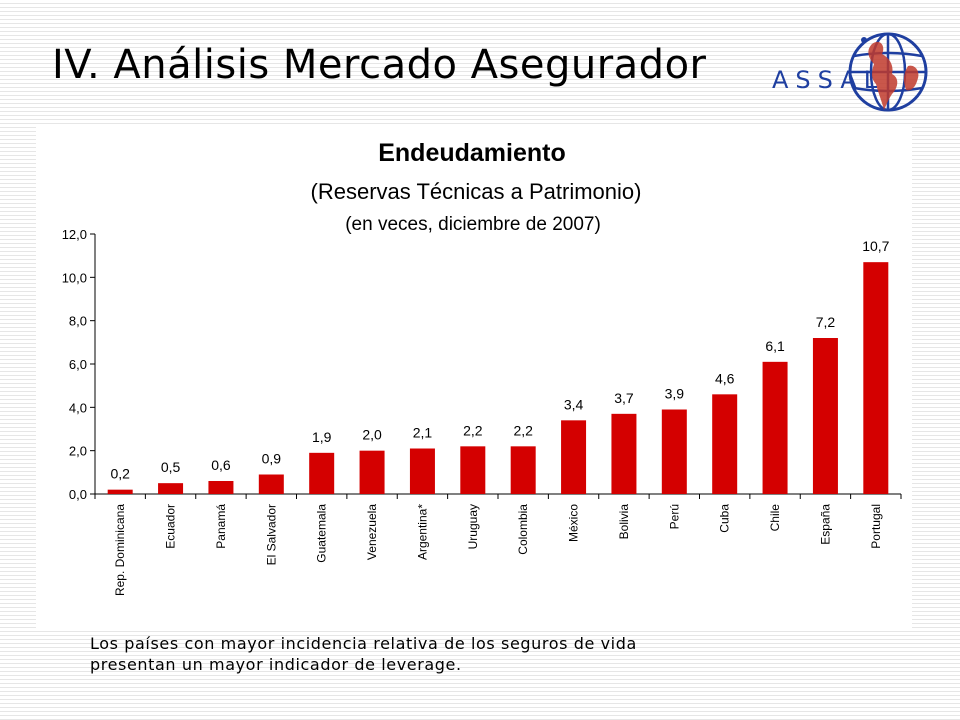  I want to click on assal-logo: ASSAL, so click(857, 72).